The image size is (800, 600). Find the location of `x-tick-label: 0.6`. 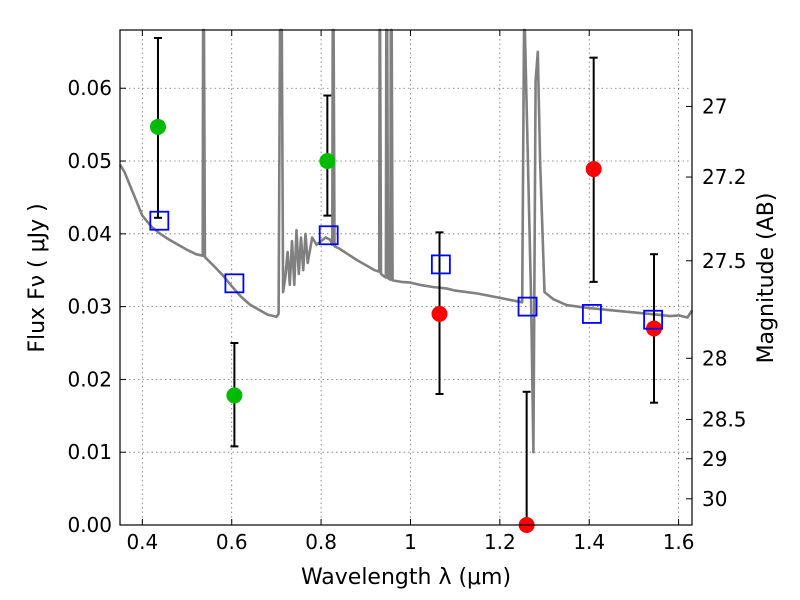

x-tick-label: 0.6 is located at coordinates (232, 542).